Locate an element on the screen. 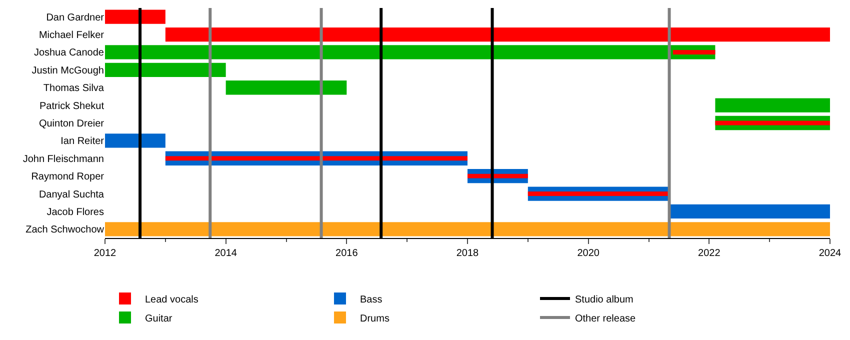 This screenshot has height=340, width=850. y-tick-label: Quinton Dreier is located at coordinates (71, 124).